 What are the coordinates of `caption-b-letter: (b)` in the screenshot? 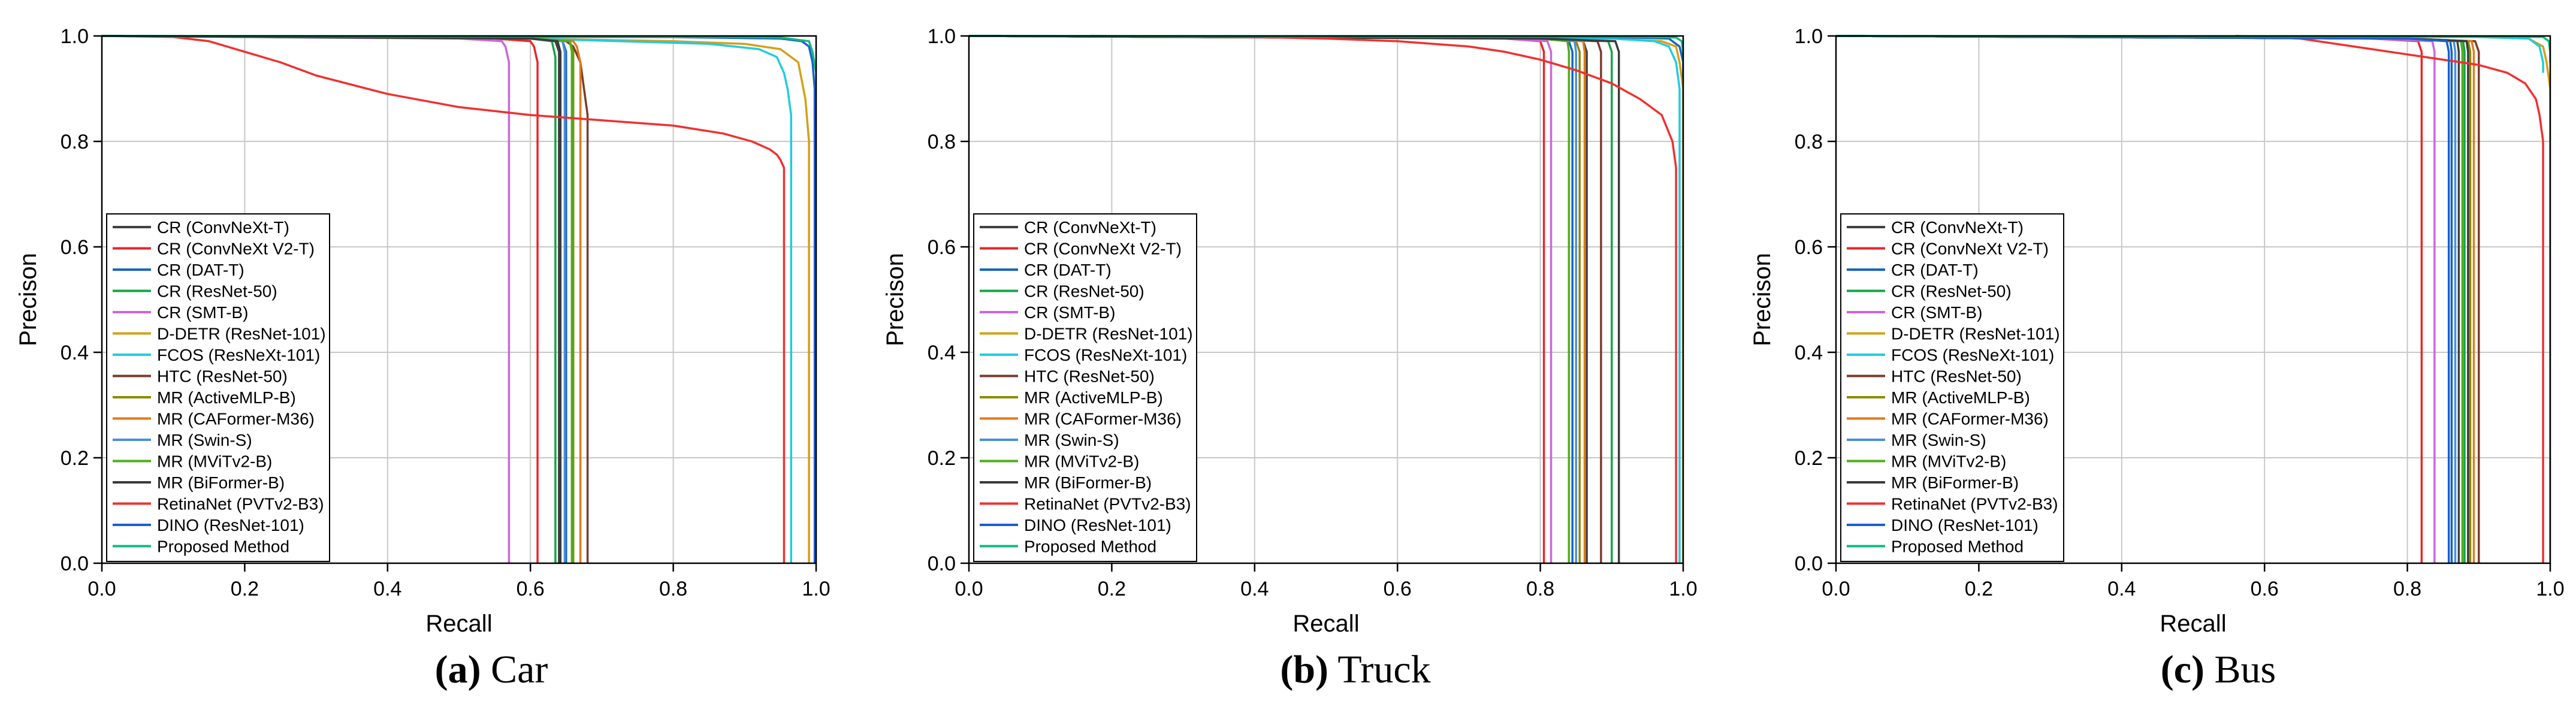 It's located at (1305, 669).